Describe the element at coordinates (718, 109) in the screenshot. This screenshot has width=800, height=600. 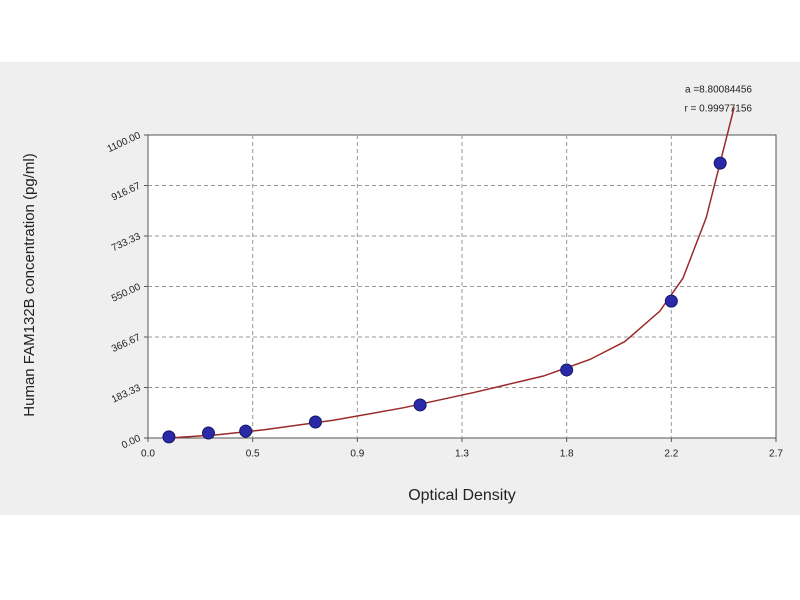
I see `annotation: r = 0.99977156` at that location.